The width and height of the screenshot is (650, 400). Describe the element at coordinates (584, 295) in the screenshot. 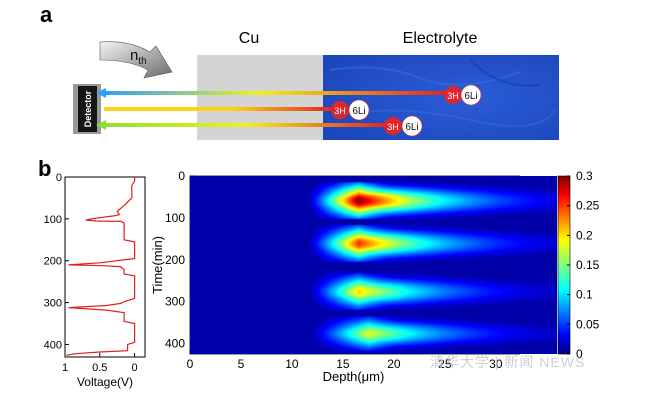

I see `colorbar-tick-label: 0.1` at that location.